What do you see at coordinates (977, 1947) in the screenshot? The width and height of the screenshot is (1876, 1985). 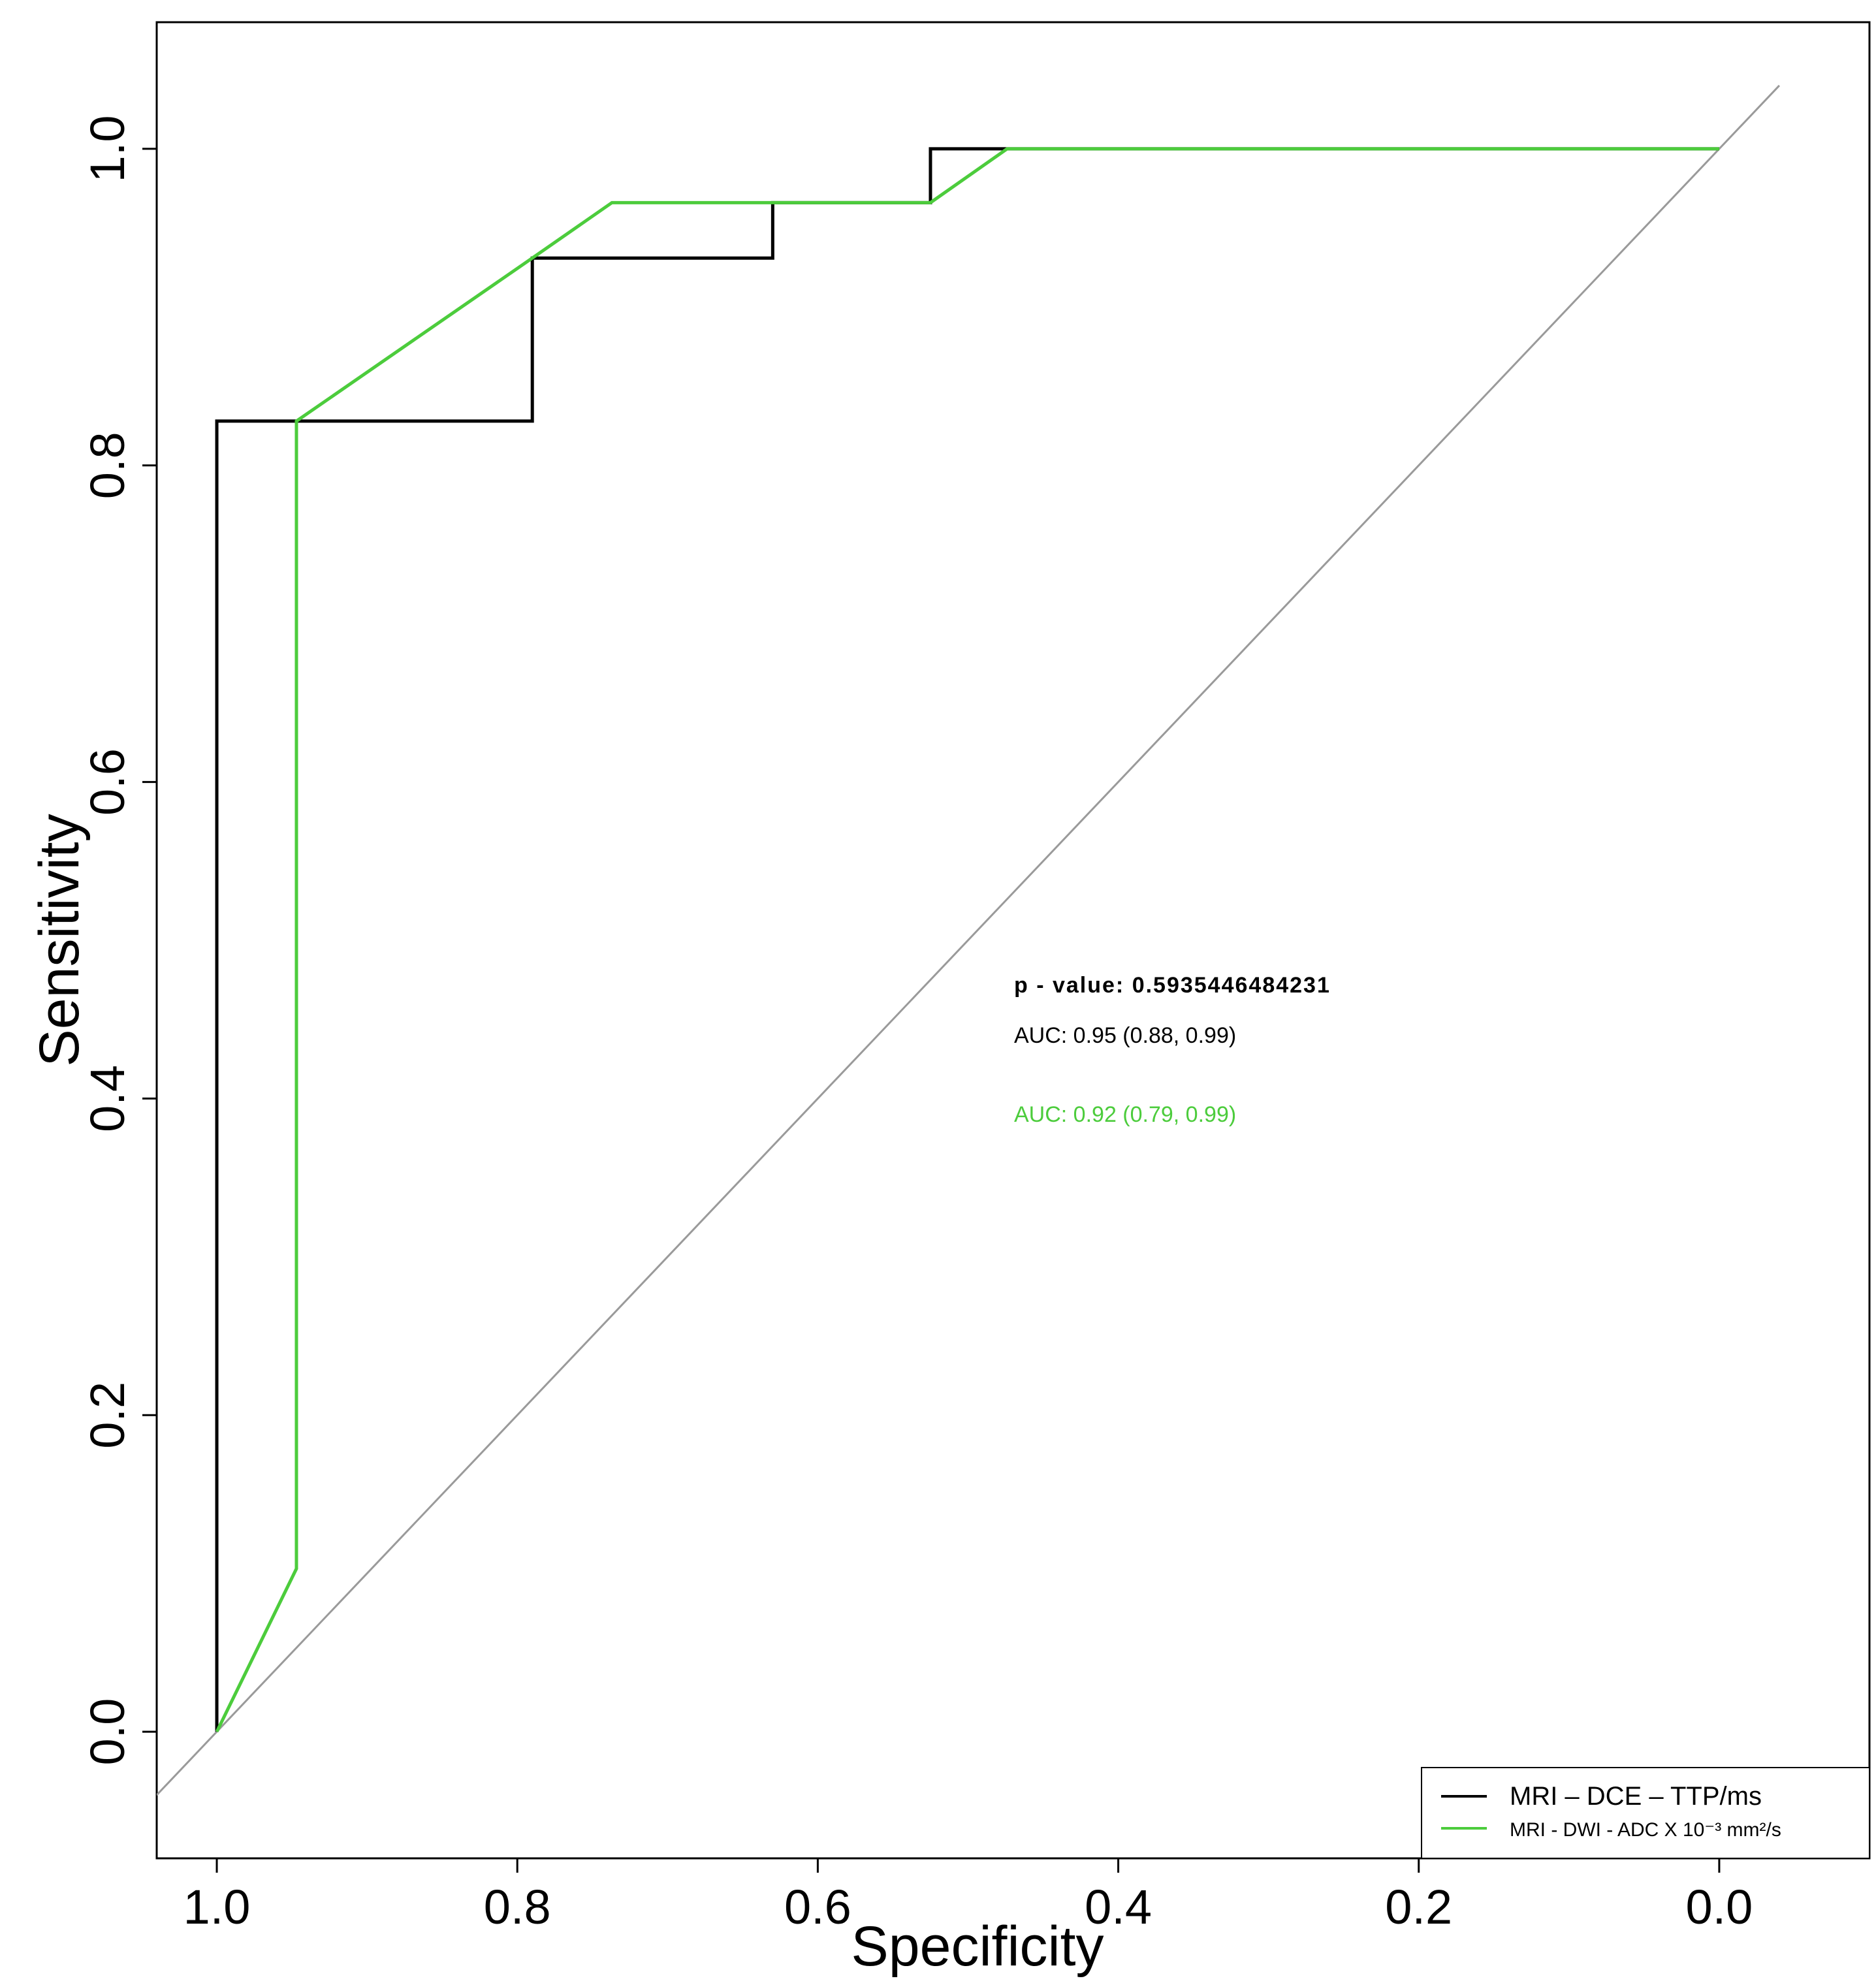 I see `x-axis-title: Specificity` at bounding box center [977, 1947].